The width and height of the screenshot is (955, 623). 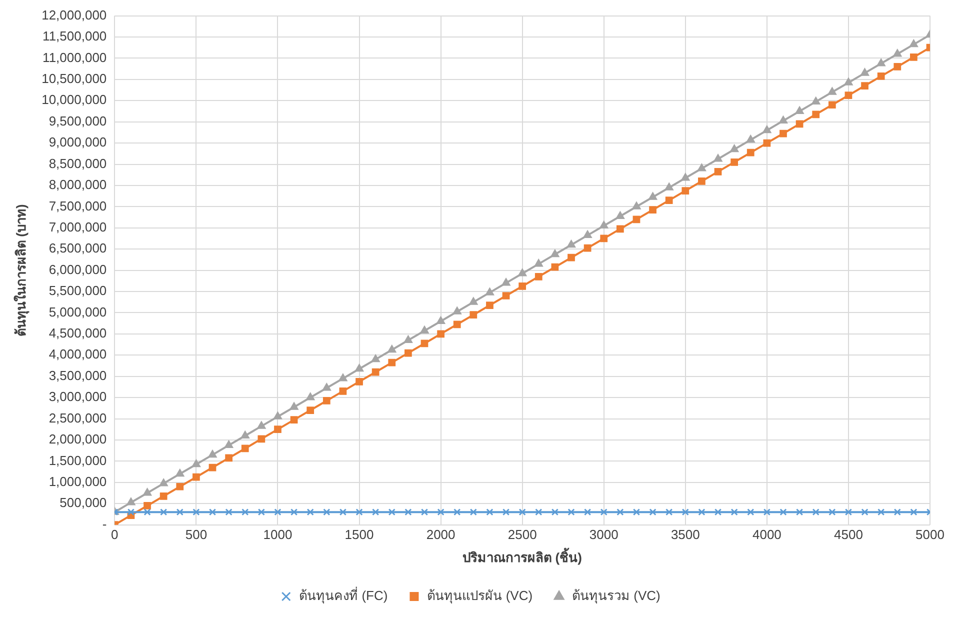 I want to click on x-axis-title: ปริมาณการผลิต (ชิ้น), so click(x=522, y=555).